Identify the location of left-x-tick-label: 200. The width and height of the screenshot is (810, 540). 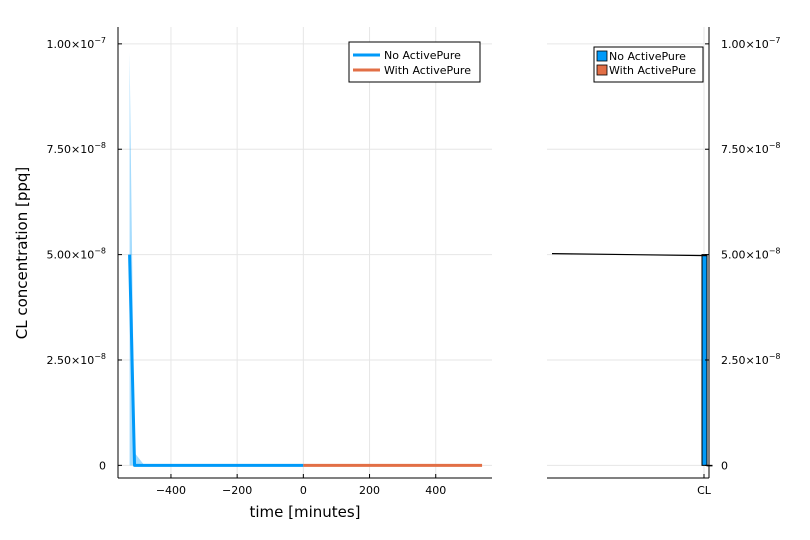
(369, 490).